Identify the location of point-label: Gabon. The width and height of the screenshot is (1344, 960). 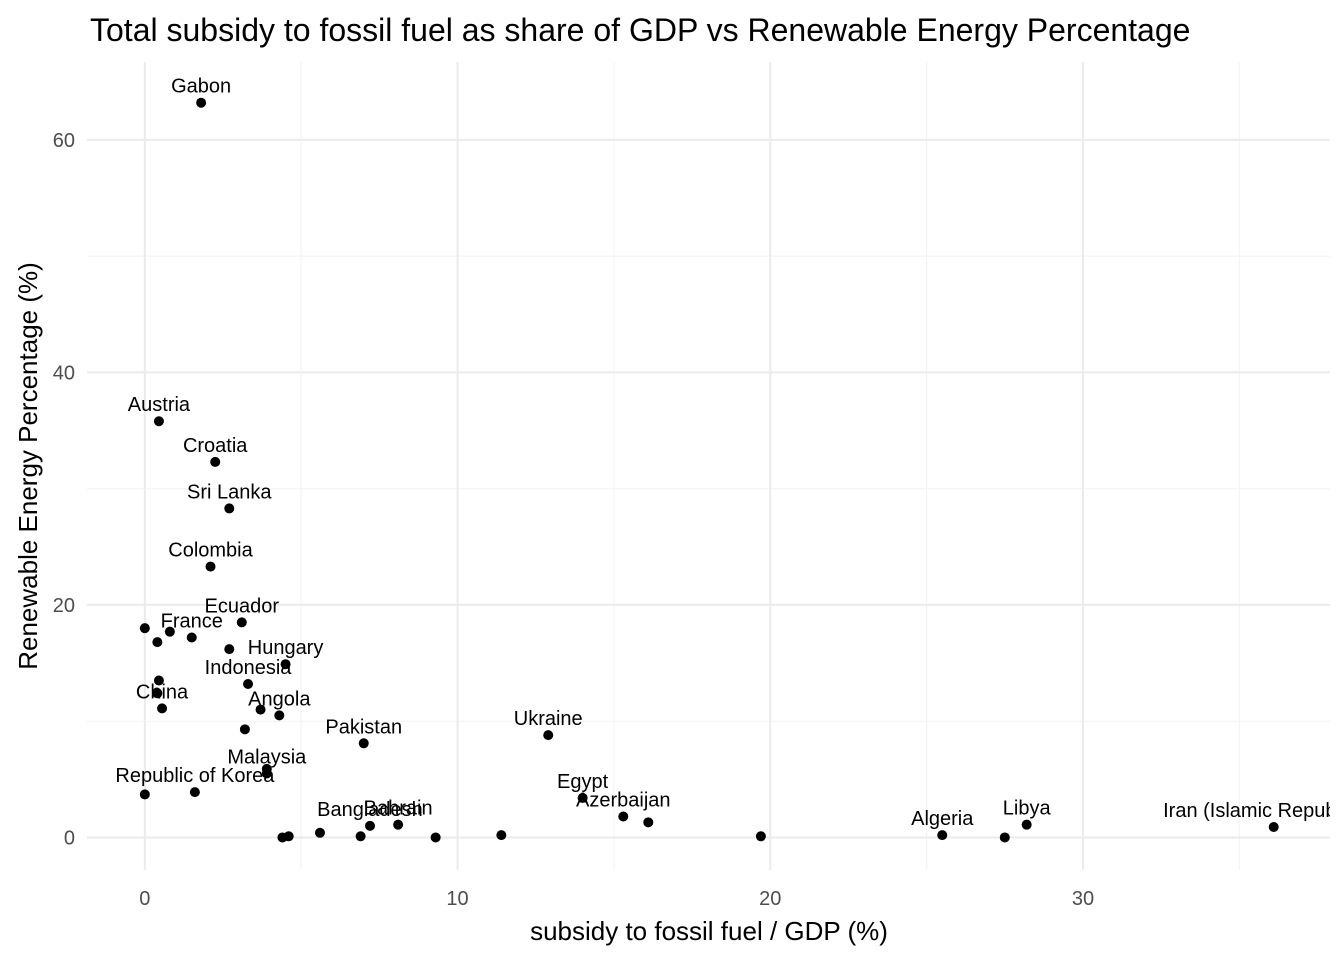
(201, 87).